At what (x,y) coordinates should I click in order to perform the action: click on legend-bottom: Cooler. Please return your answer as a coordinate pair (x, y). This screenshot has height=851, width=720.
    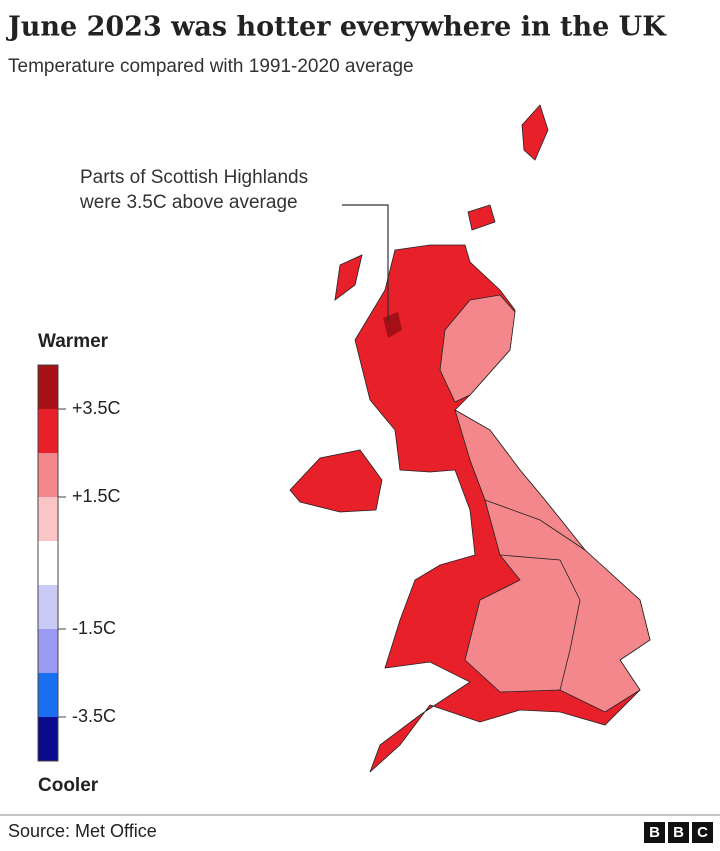
    Looking at the image, I should click on (68, 785).